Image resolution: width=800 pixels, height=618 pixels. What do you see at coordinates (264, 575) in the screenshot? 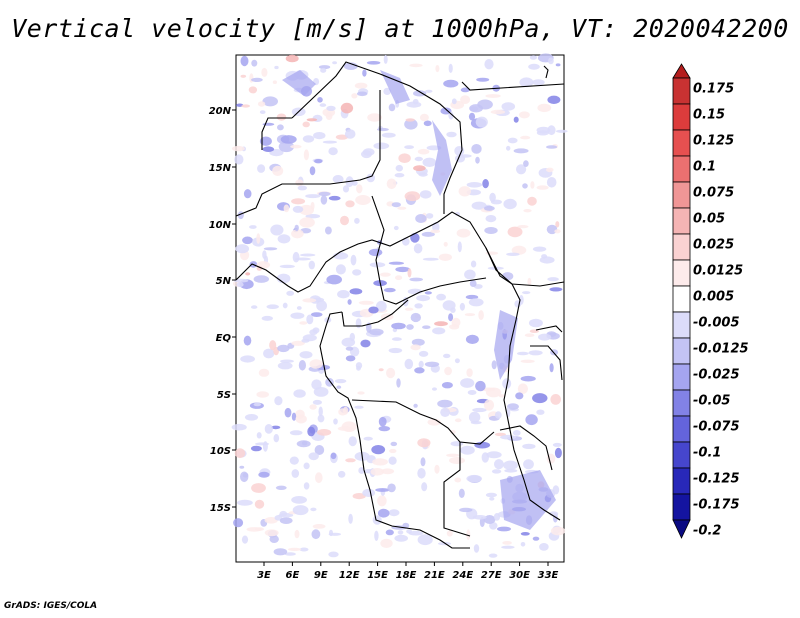
I see `lon-label: 3E` at bounding box center [264, 575].